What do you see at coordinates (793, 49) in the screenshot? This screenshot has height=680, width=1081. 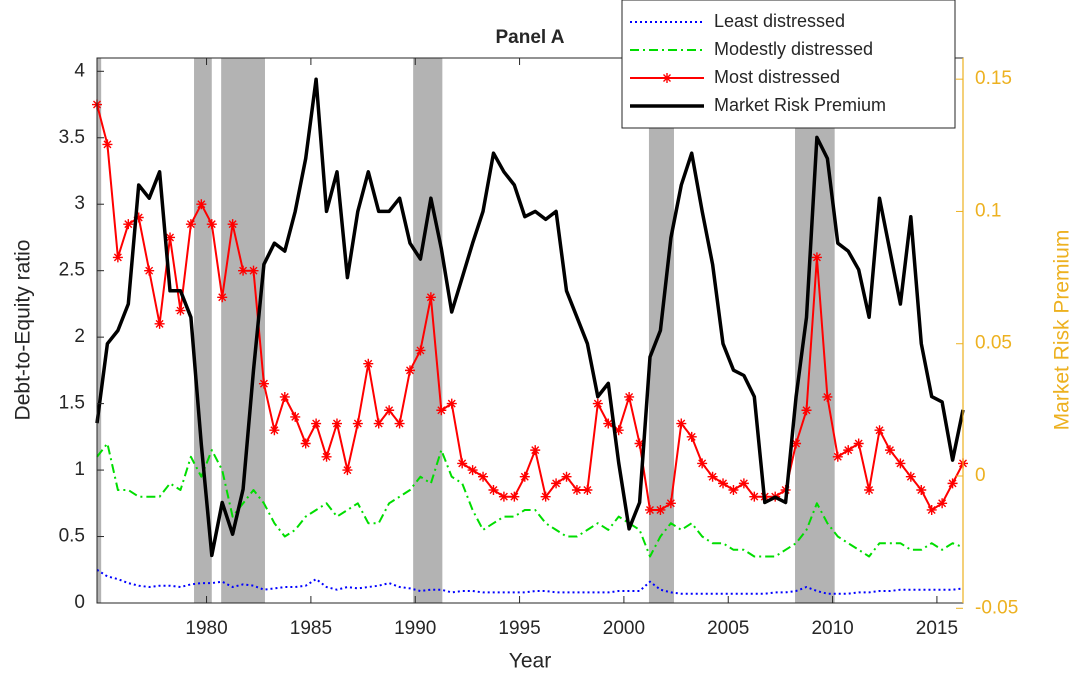 I see `legend-label: Modestly distressed` at bounding box center [793, 49].